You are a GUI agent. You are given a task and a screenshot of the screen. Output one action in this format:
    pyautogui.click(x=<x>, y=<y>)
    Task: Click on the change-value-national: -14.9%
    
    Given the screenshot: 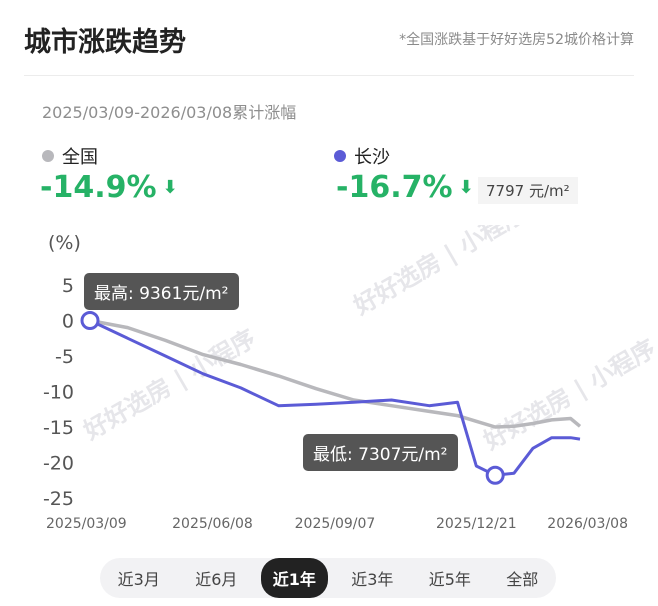 What is the action you would take?
    pyautogui.click(x=98, y=187)
    